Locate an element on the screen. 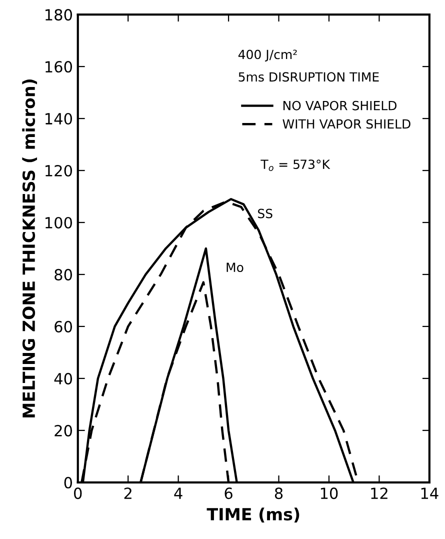  annotation: 400 J/cm² is located at coordinates (267, 56).